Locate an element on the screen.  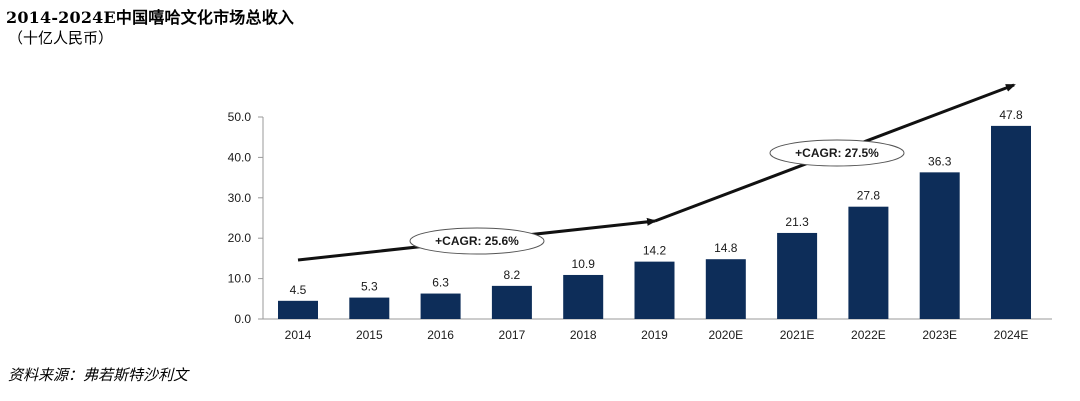
data-label: 4.5 is located at coordinates (298, 290).